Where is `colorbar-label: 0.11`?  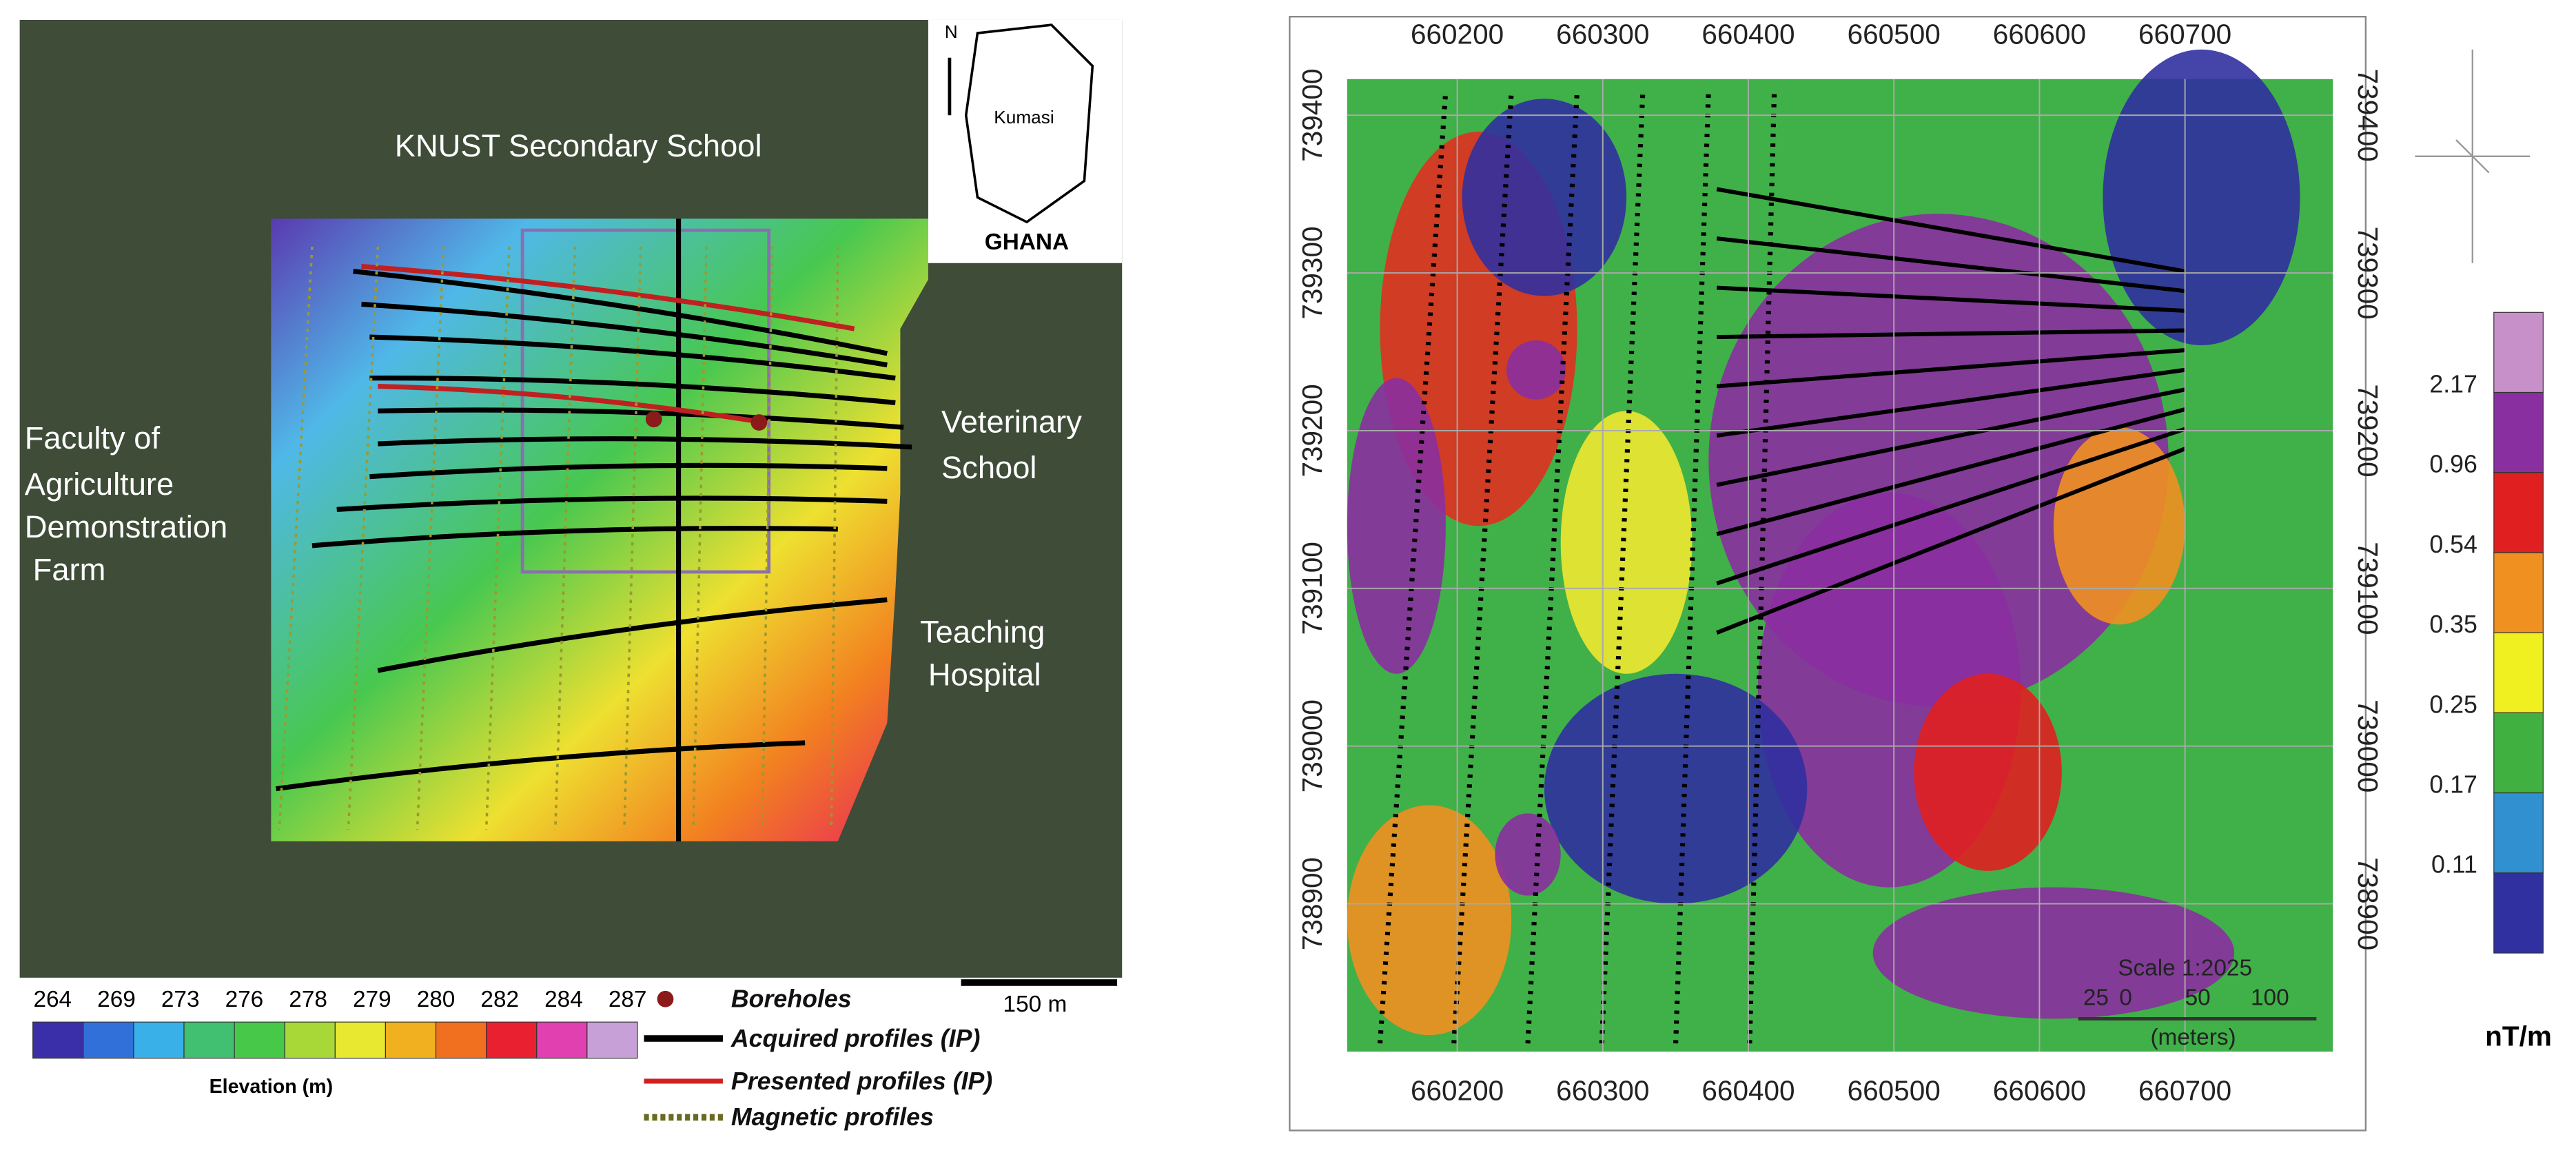 colorbar-label: 0.11 is located at coordinates (2454, 865).